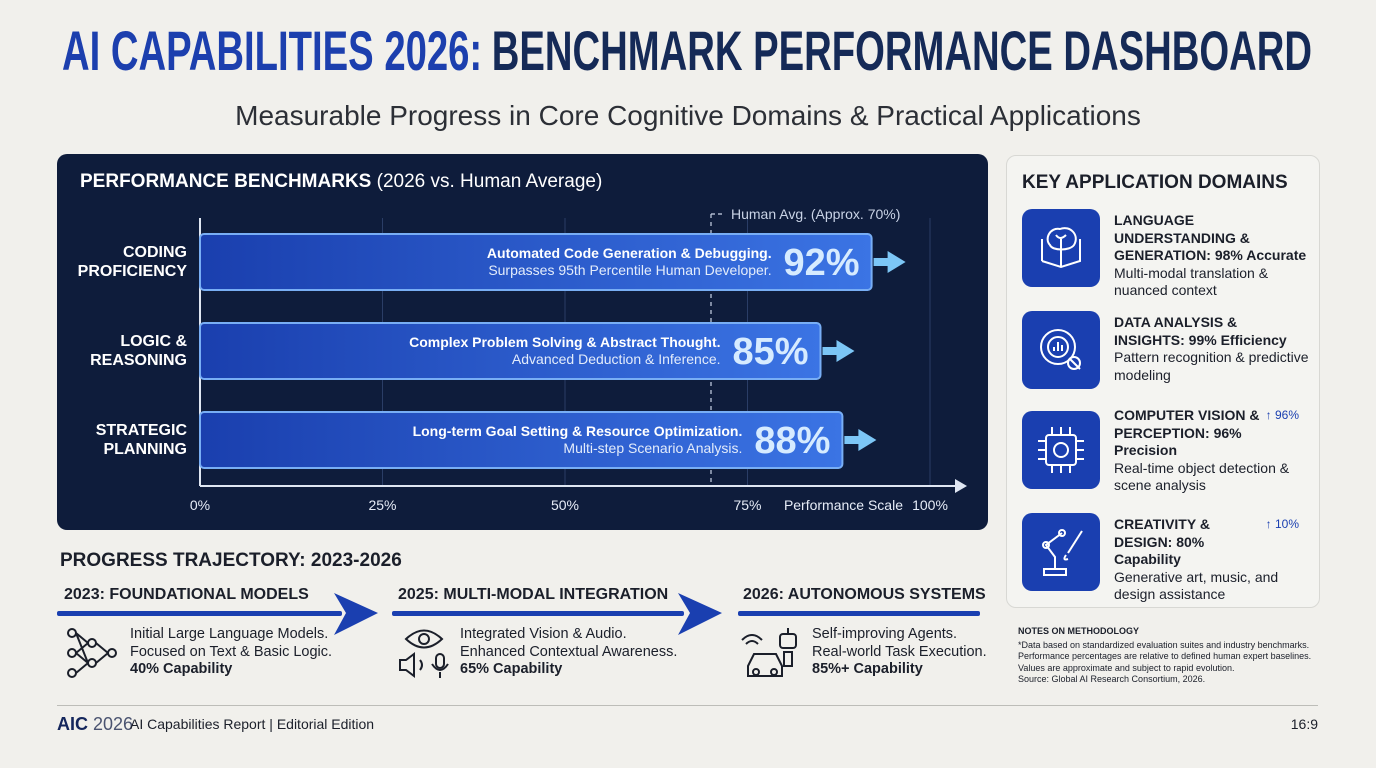  I want to click on stage-capability: 85%+ Capability, so click(867, 669).